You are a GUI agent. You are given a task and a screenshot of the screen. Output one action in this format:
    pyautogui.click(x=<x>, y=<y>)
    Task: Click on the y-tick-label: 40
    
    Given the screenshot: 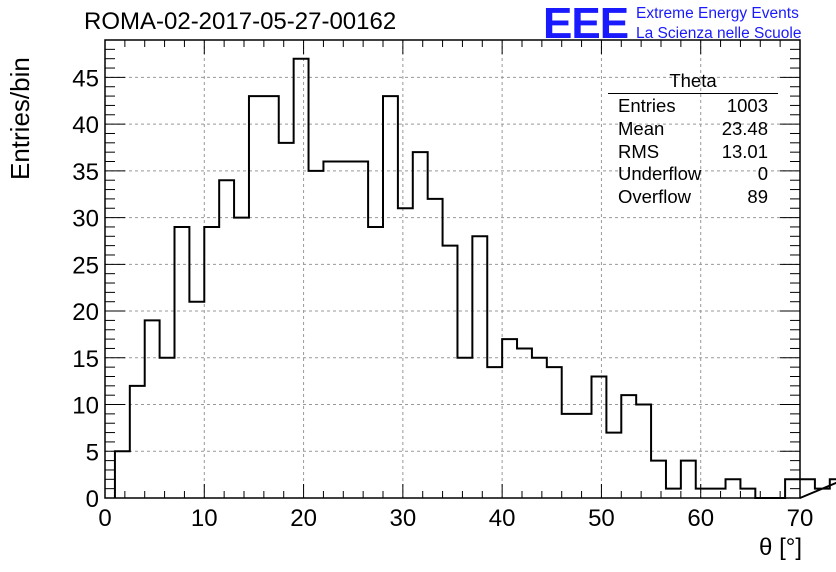 What is the action you would take?
    pyautogui.click(x=85, y=125)
    